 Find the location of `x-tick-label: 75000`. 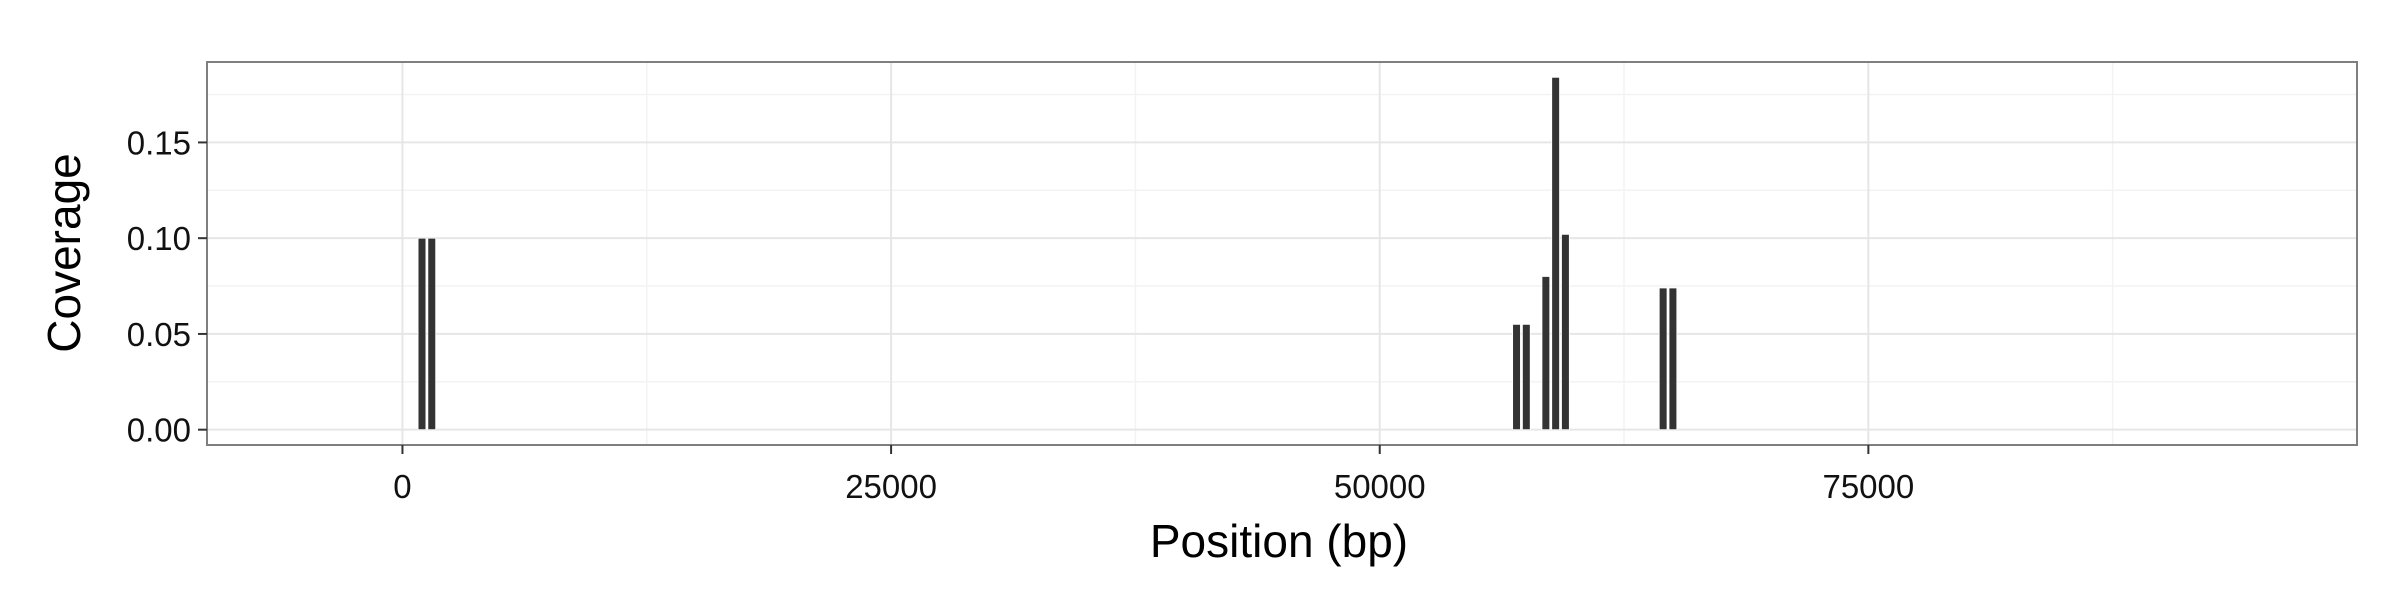

x-tick-label: 75000 is located at coordinates (1868, 486).